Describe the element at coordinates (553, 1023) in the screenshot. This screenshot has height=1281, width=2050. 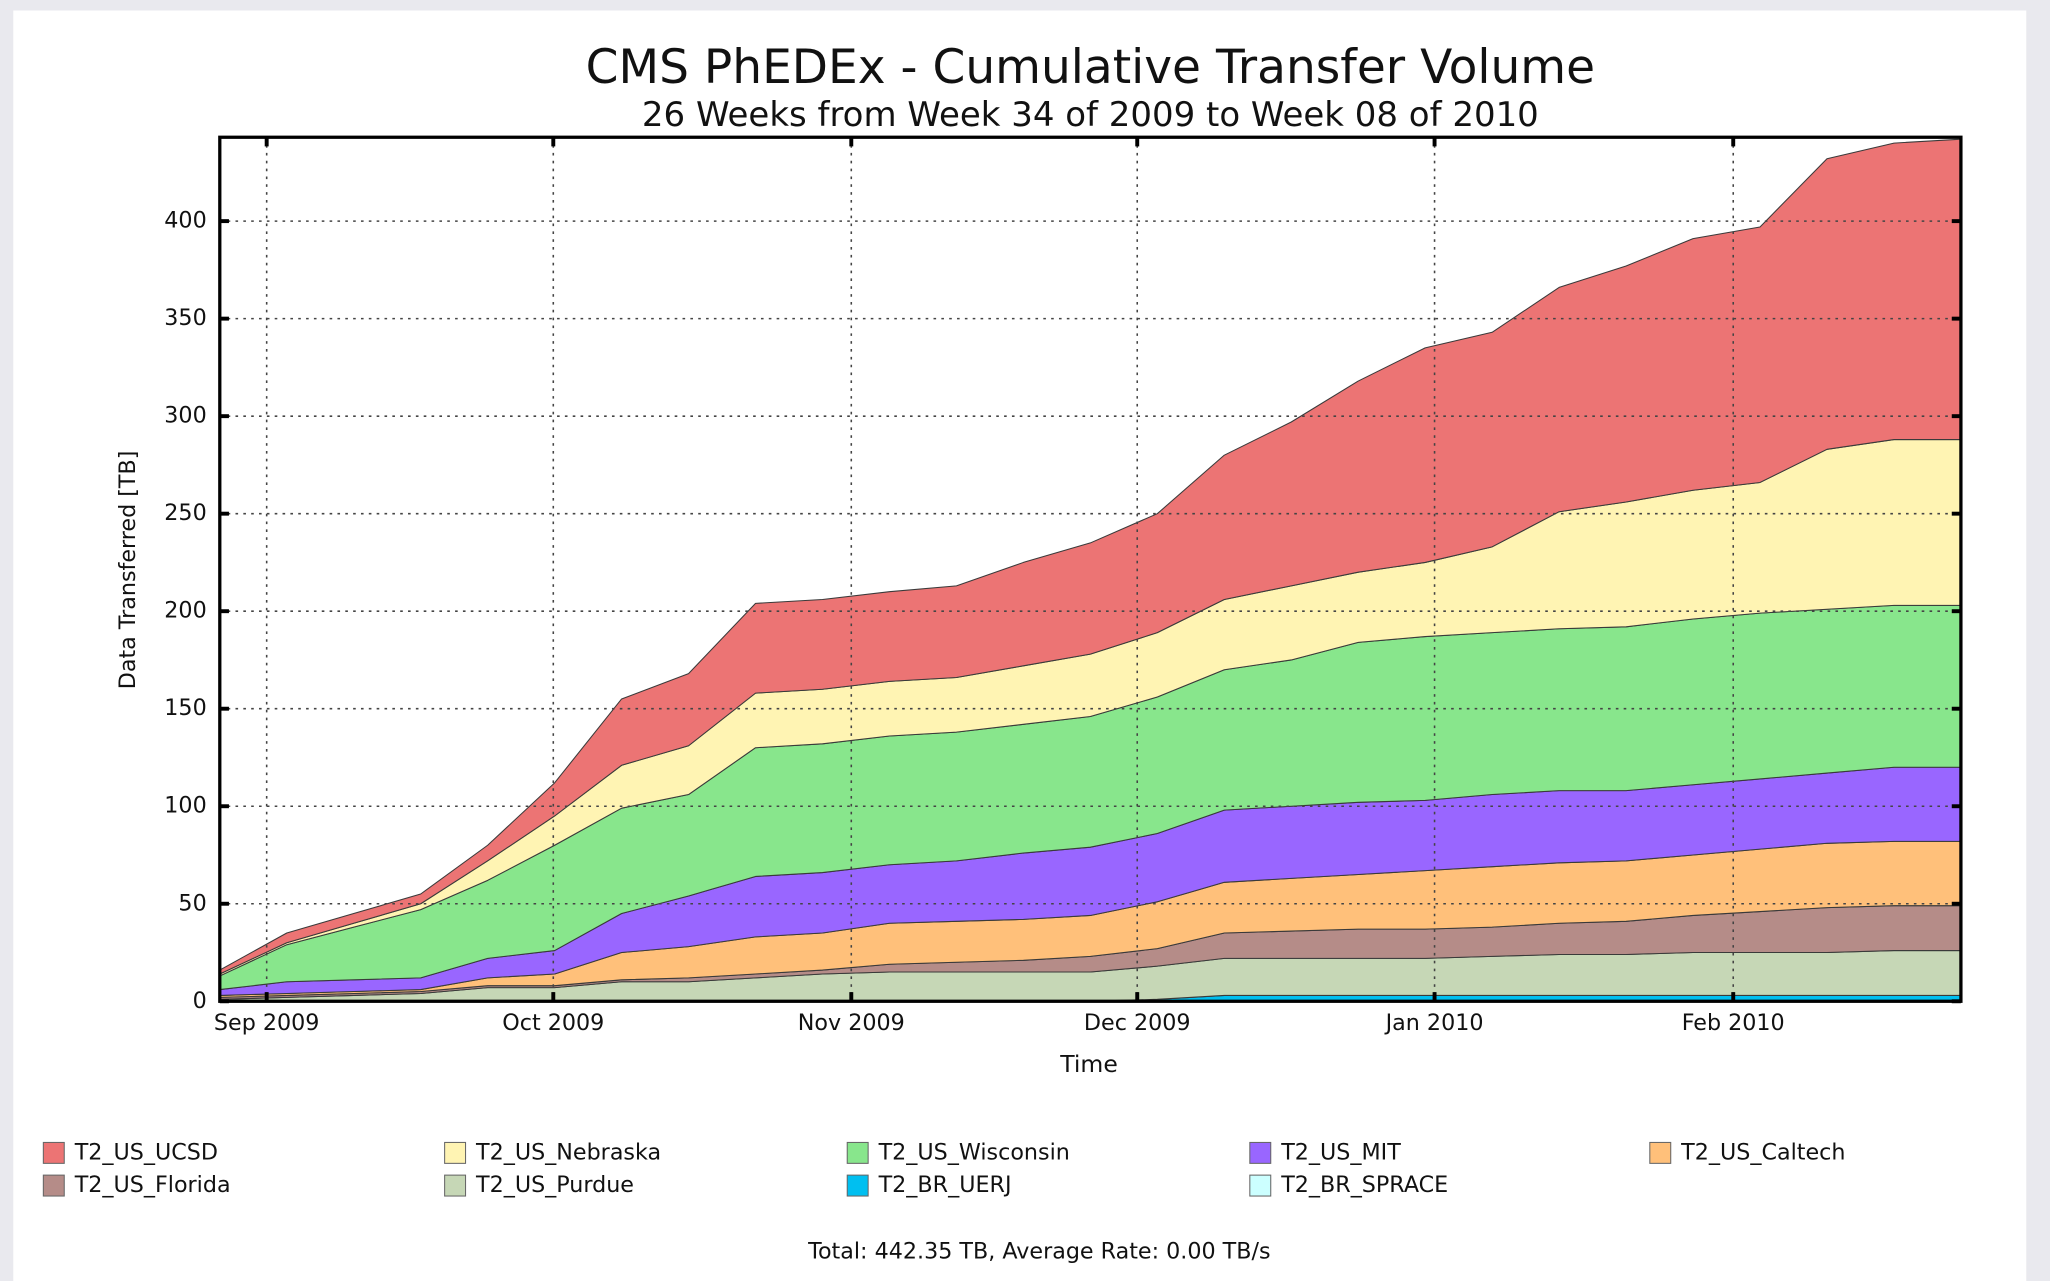
I see `x-tick-label: Oct 2009` at that location.